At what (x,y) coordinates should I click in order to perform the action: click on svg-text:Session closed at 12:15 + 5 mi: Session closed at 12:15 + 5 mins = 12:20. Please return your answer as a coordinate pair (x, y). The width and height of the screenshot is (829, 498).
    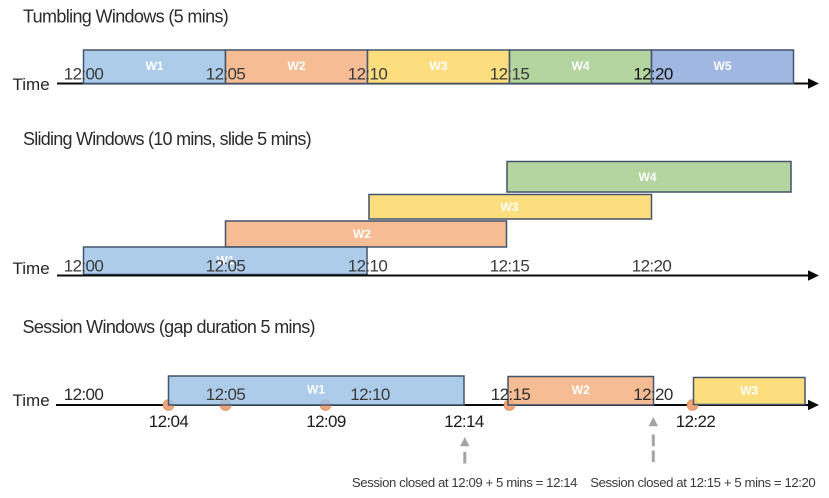
    Looking at the image, I should click on (702, 482).